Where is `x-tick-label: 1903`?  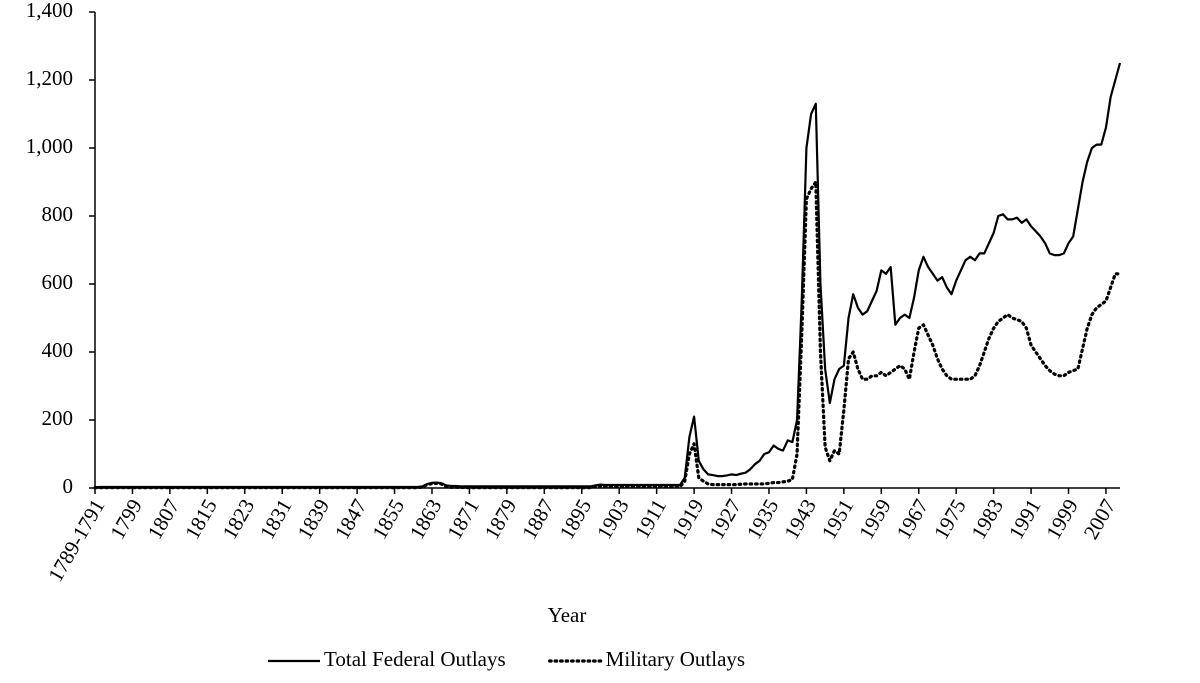
x-tick-label: 1903 is located at coordinates (613, 519).